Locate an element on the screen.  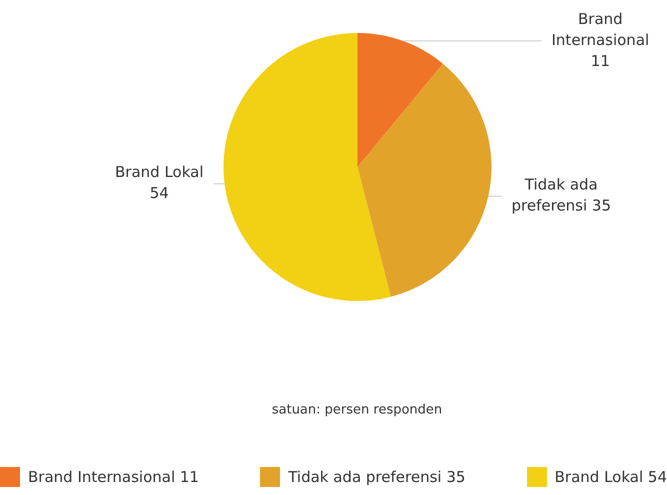
slice-label: Brand Lokal 54 is located at coordinates (159, 182).